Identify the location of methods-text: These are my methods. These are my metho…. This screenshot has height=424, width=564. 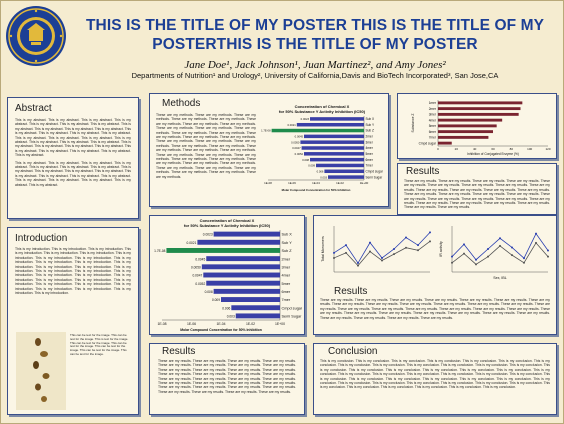
(206, 146).